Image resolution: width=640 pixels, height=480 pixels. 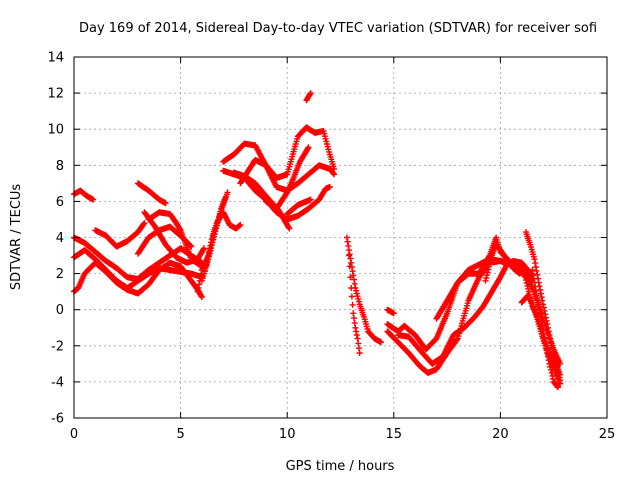 I want to click on y-tick-label: 10, so click(x=55, y=130).